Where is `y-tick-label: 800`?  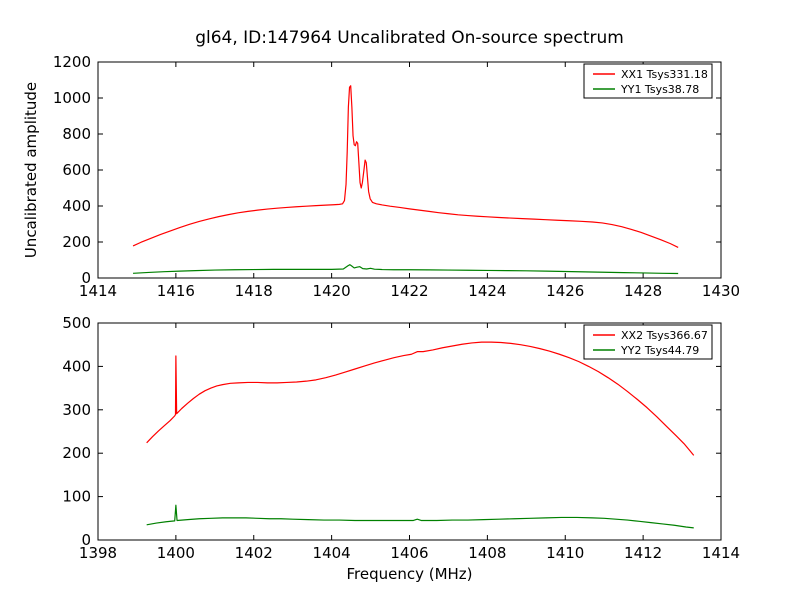 y-tick-label: 800 is located at coordinates (76, 134).